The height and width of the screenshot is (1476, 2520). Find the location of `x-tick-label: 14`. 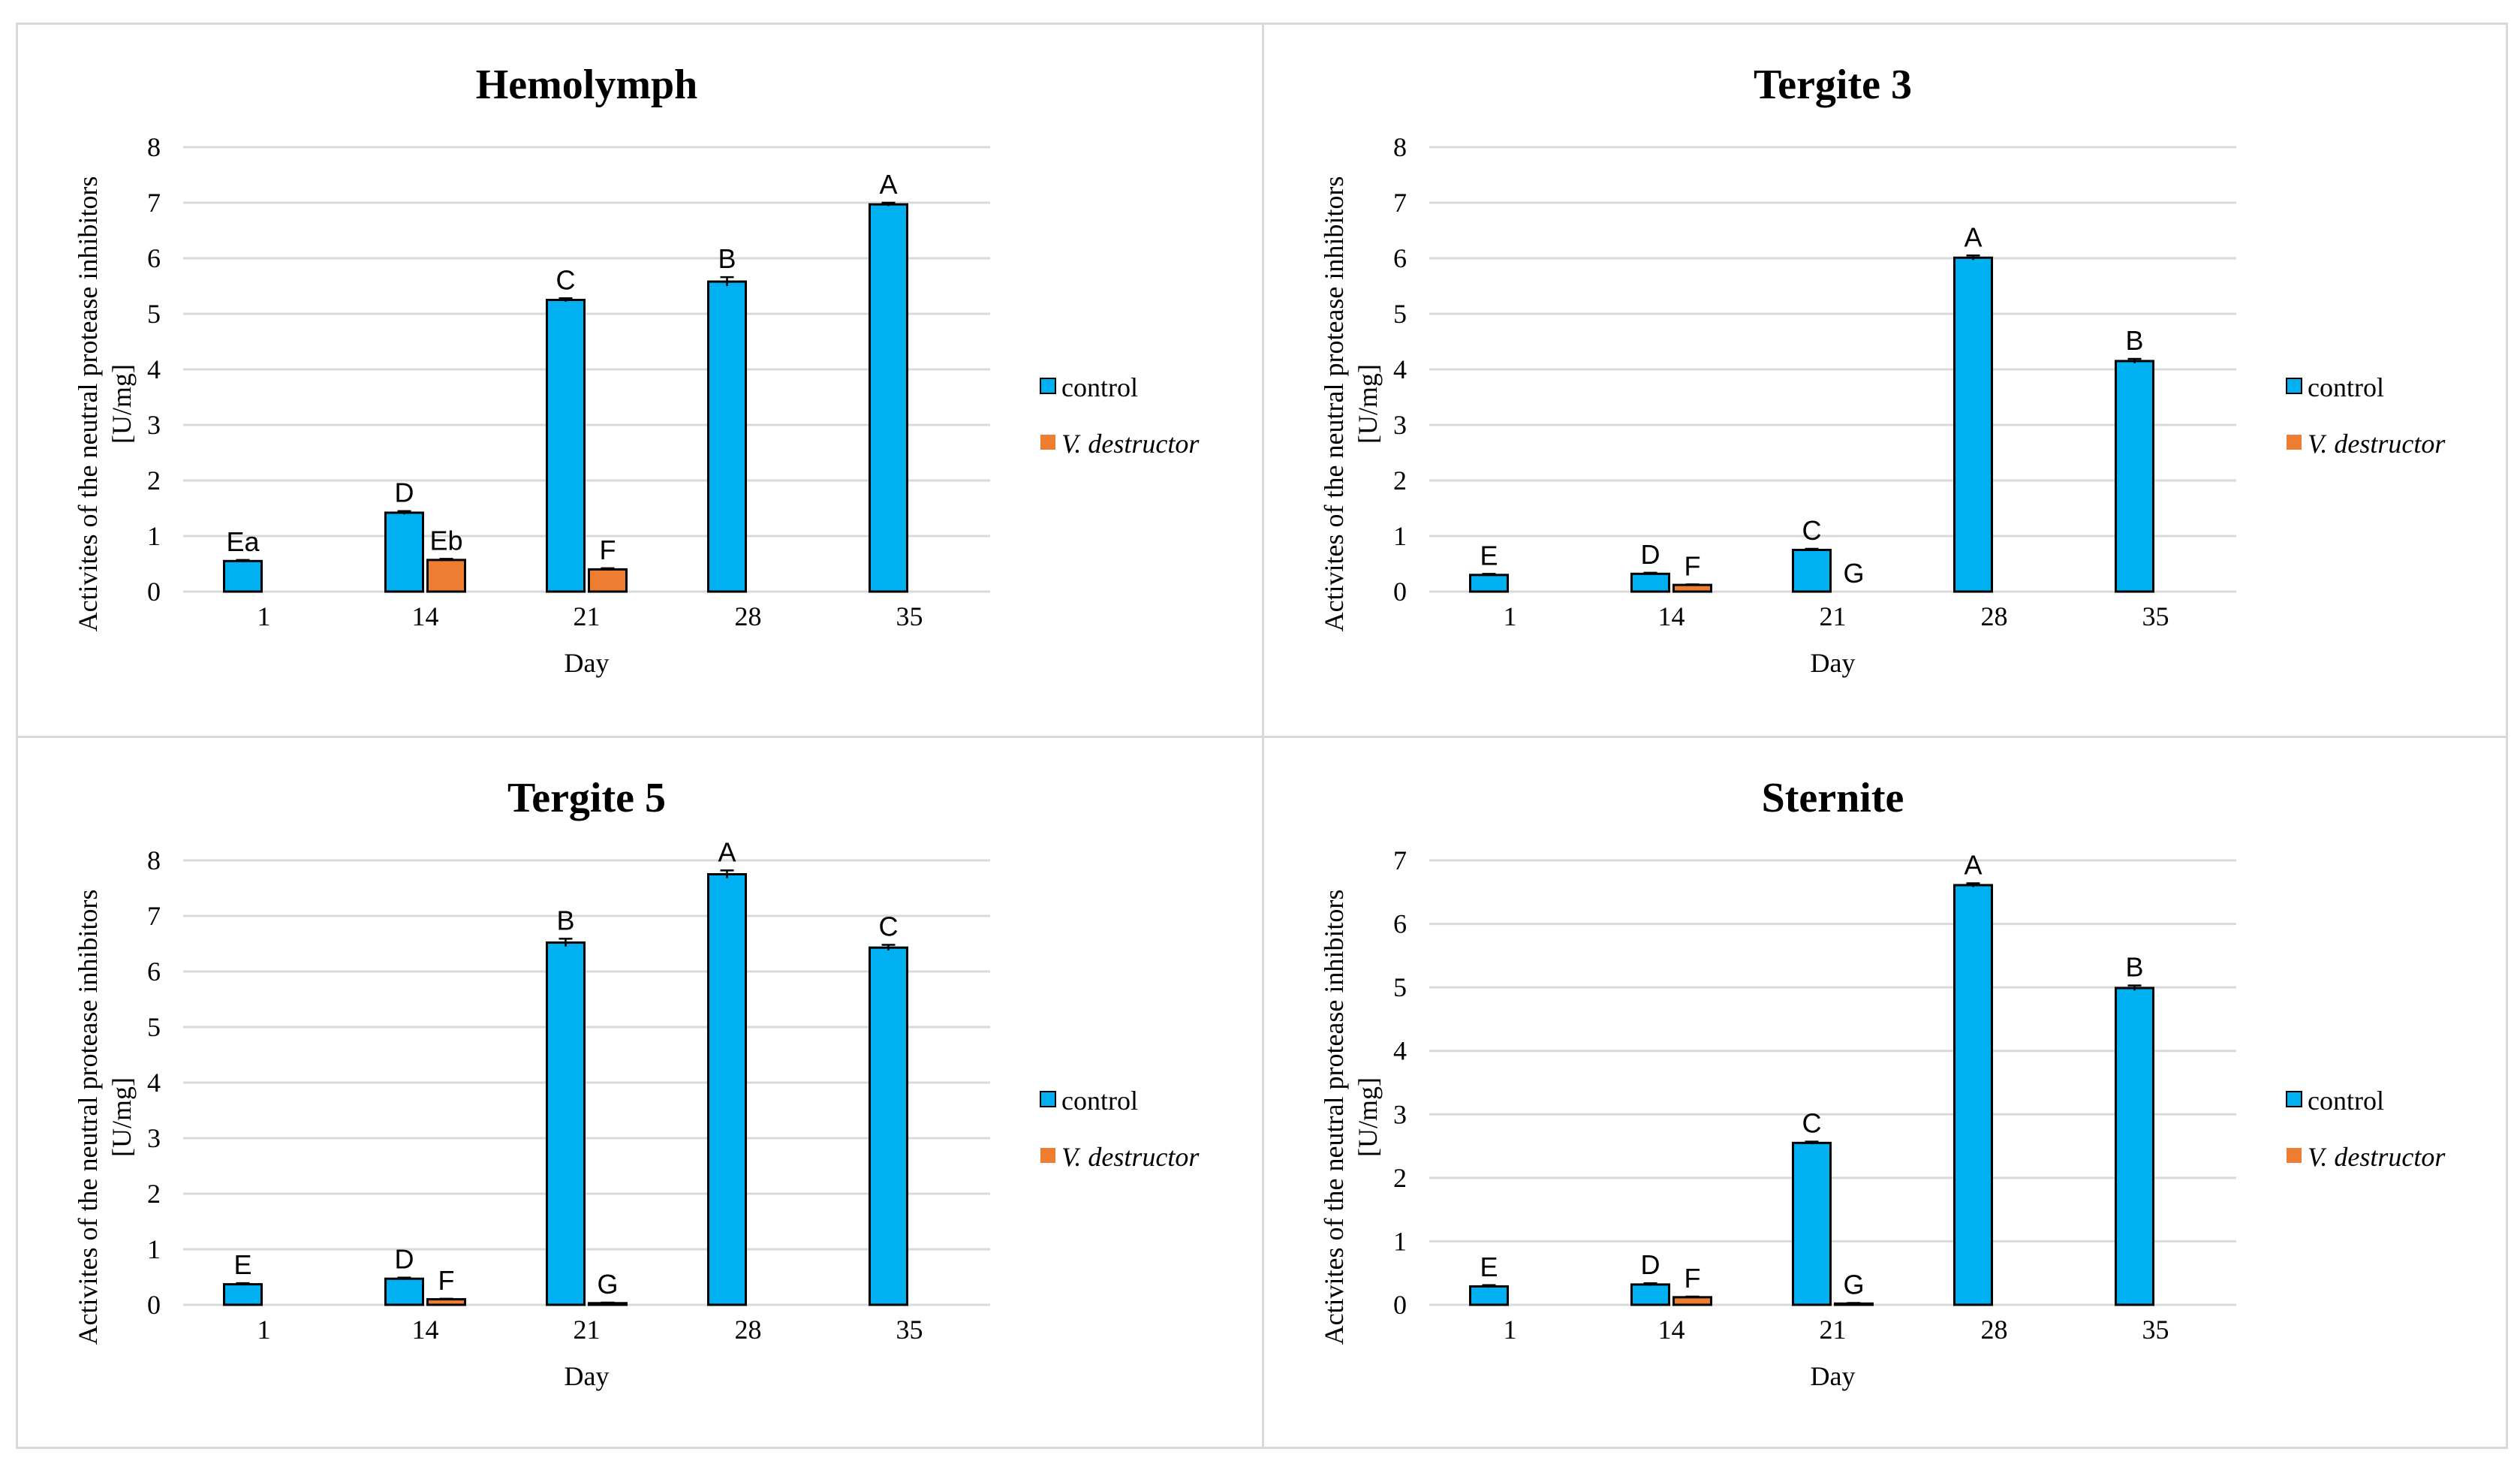

x-tick-label: 14 is located at coordinates (1671, 1330).